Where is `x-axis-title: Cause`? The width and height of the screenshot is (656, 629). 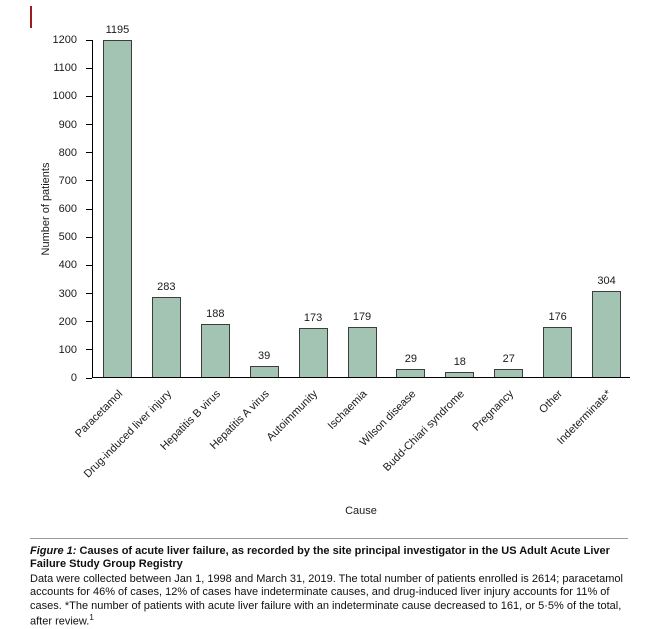
x-axis-title: Cause is located at coordinates (361, 511).